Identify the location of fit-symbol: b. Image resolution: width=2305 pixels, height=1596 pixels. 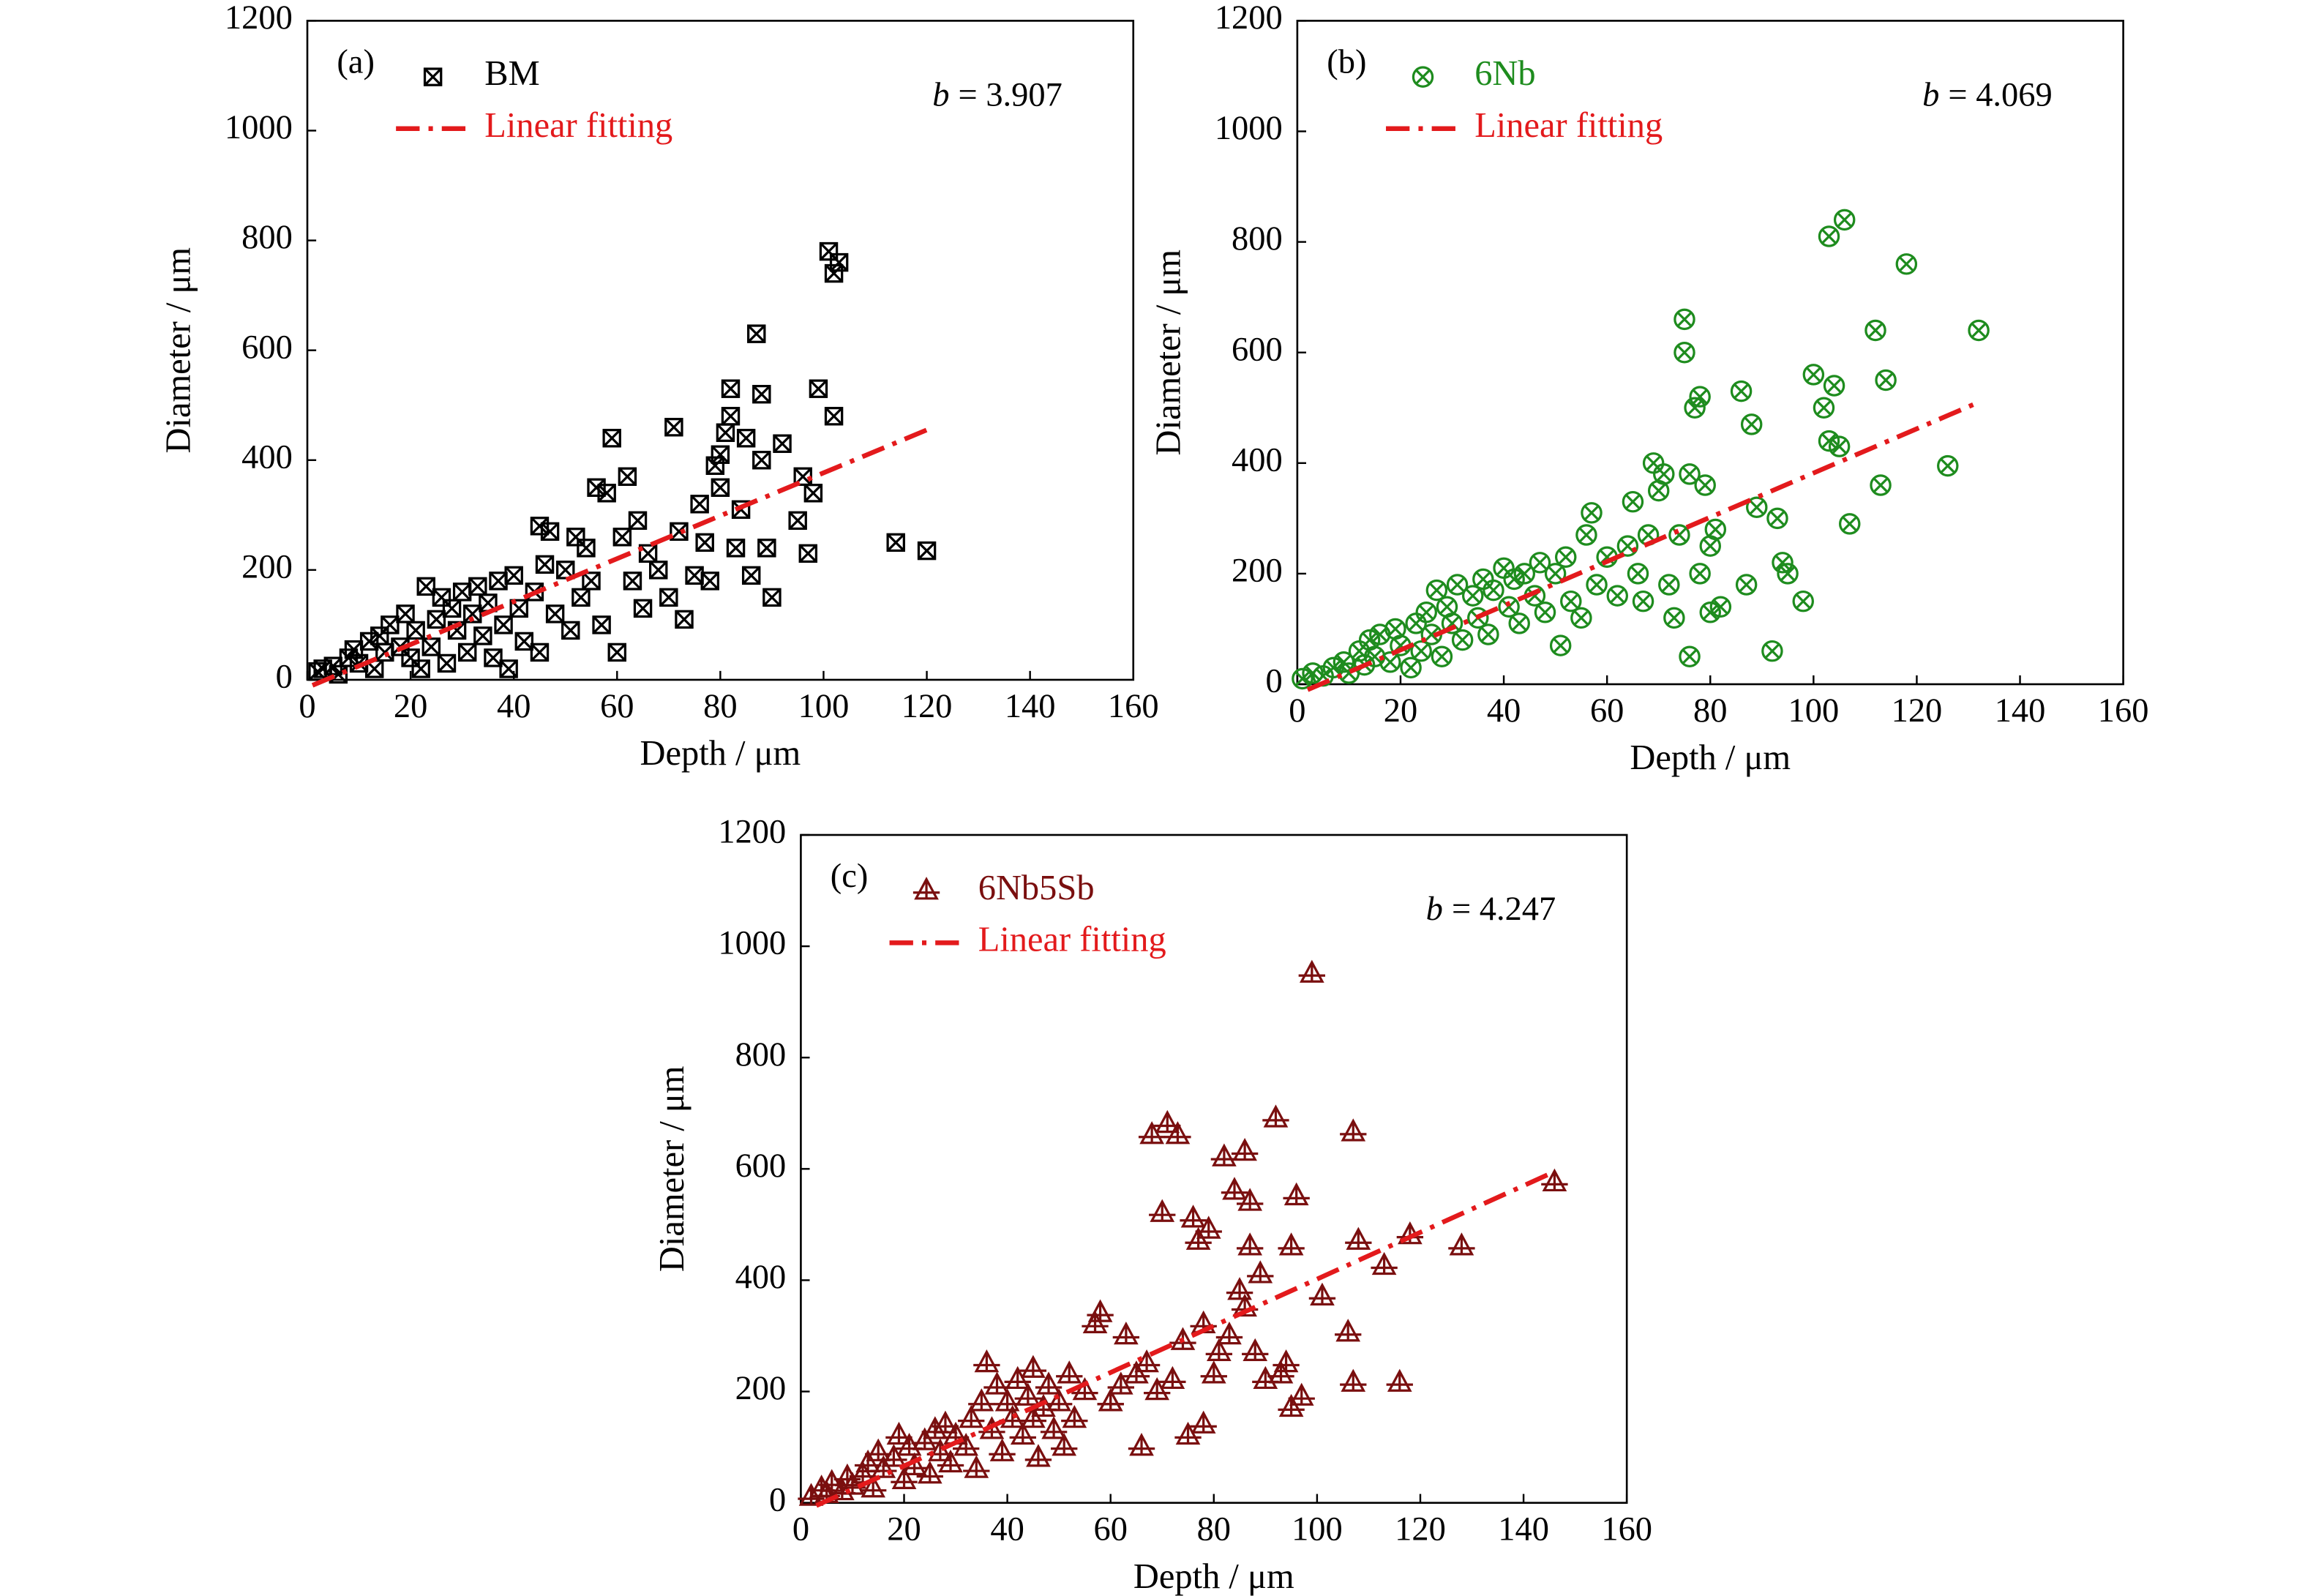
(1434, 909).